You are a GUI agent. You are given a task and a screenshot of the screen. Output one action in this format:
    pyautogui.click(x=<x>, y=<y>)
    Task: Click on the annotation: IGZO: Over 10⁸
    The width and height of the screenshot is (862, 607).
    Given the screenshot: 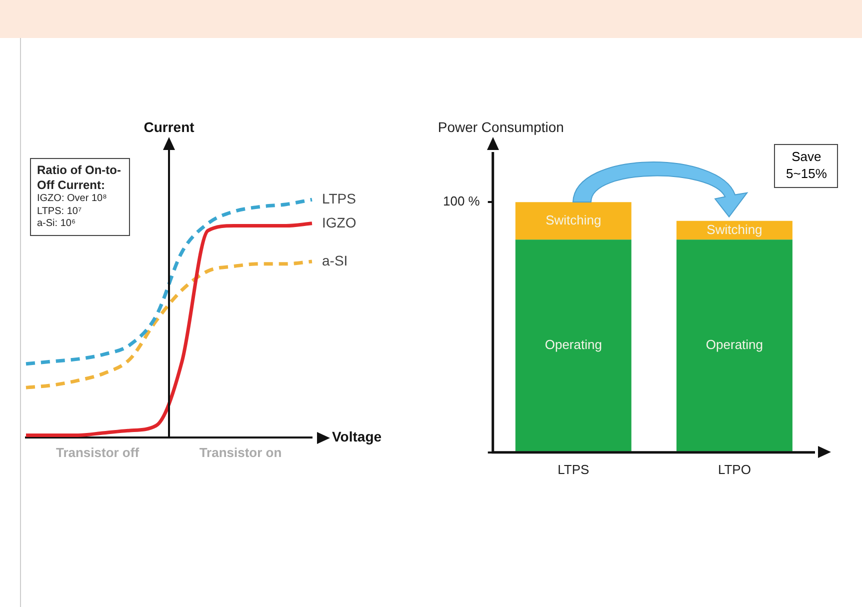 What is the action you would take?
    pyautogui.click(x=72, y=199)
    